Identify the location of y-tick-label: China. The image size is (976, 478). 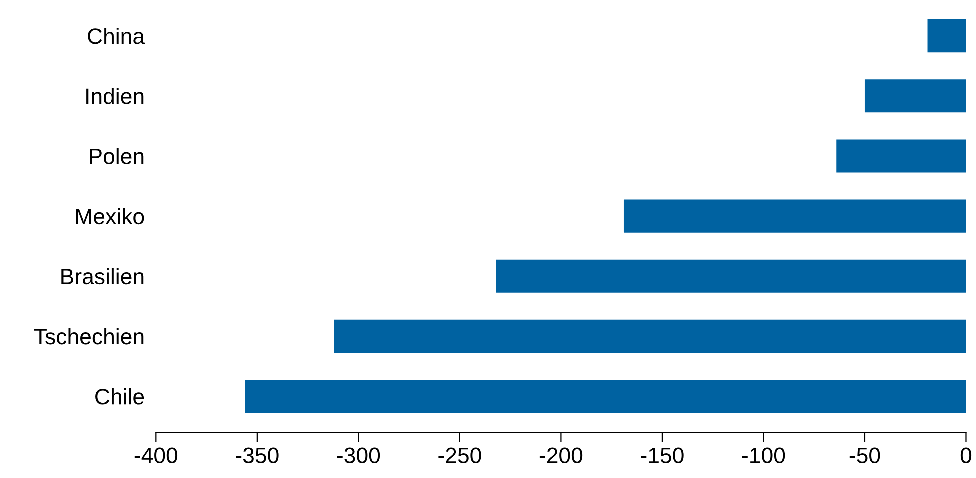
(117, 36).